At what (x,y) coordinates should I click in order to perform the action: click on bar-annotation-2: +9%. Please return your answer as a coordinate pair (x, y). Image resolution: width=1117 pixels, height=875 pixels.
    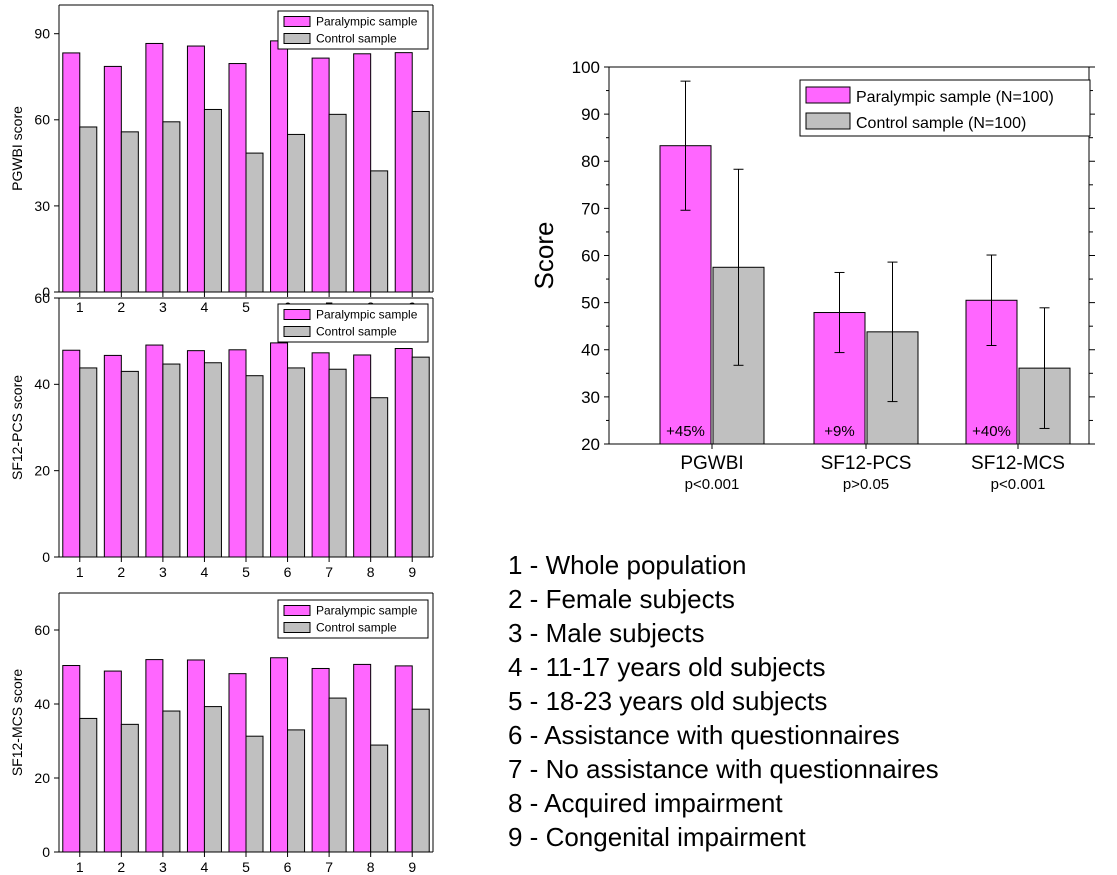
    Looking at the image, I should click on (839, 431).